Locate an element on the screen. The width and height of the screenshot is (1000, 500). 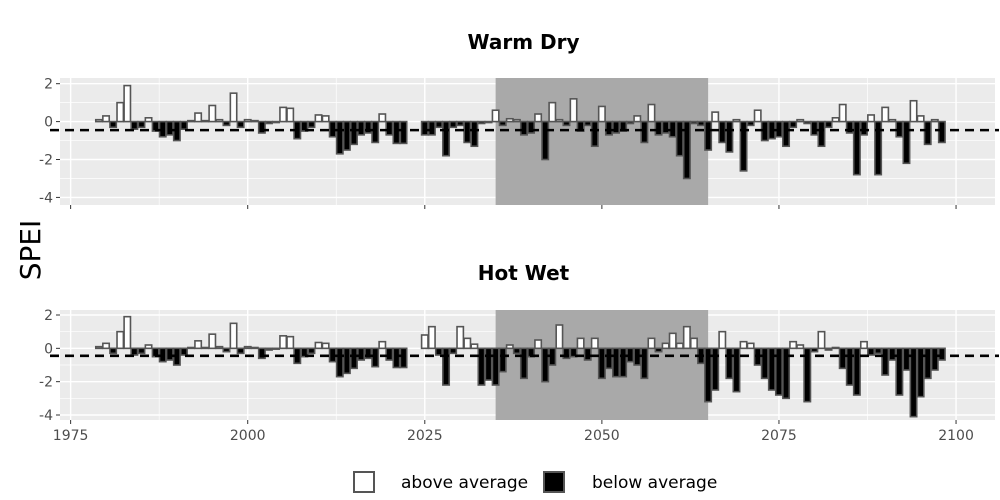
x-tick-label: 2025 is located at coordinates (425, 436).